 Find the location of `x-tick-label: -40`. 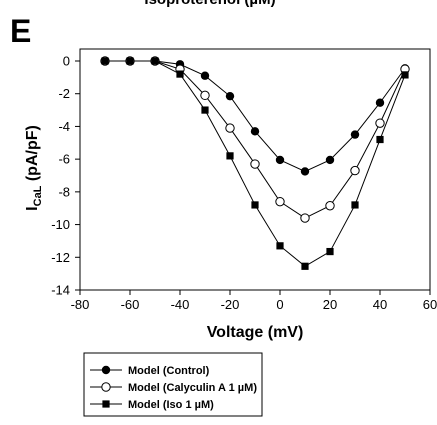

x-tick-label: -40 is located at coordinates (180, 304).